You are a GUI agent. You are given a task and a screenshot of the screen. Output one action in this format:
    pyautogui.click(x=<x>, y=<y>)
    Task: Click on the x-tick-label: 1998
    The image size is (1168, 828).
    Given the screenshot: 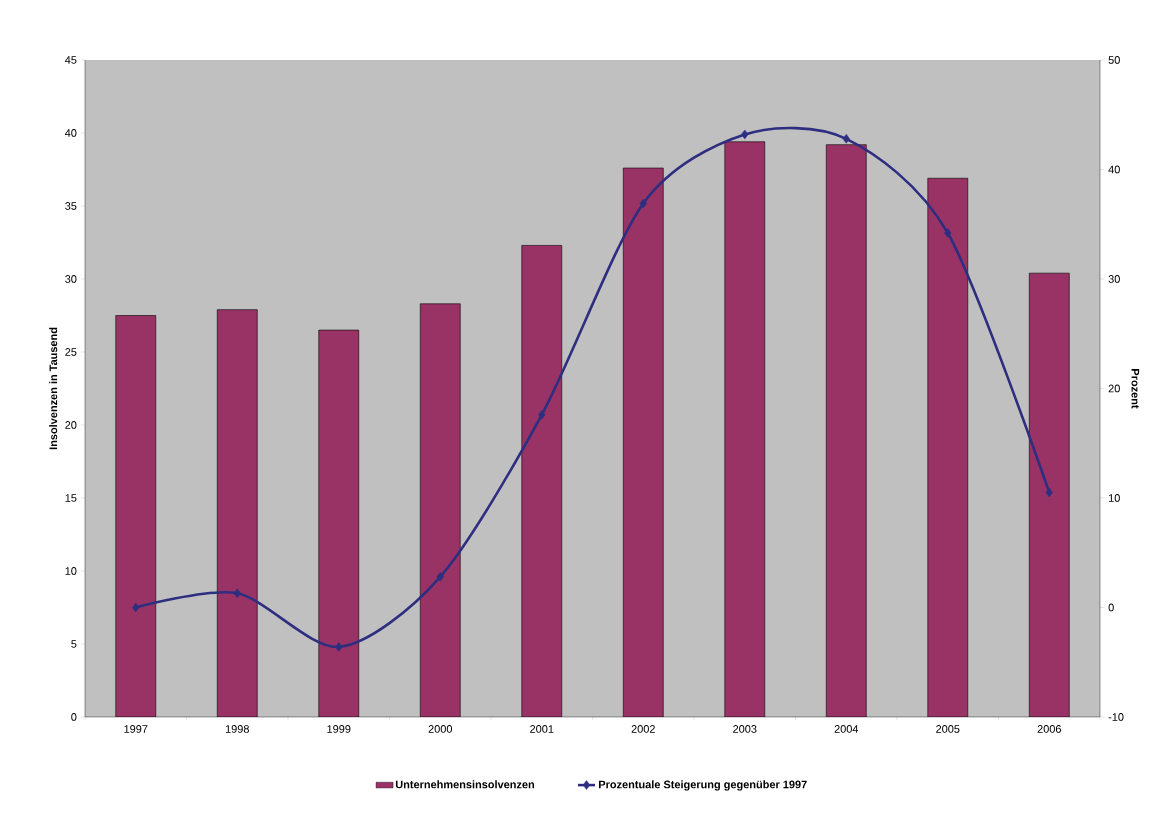 What is the action you would take?
    pyautogui.click(x=237, y=729)
    